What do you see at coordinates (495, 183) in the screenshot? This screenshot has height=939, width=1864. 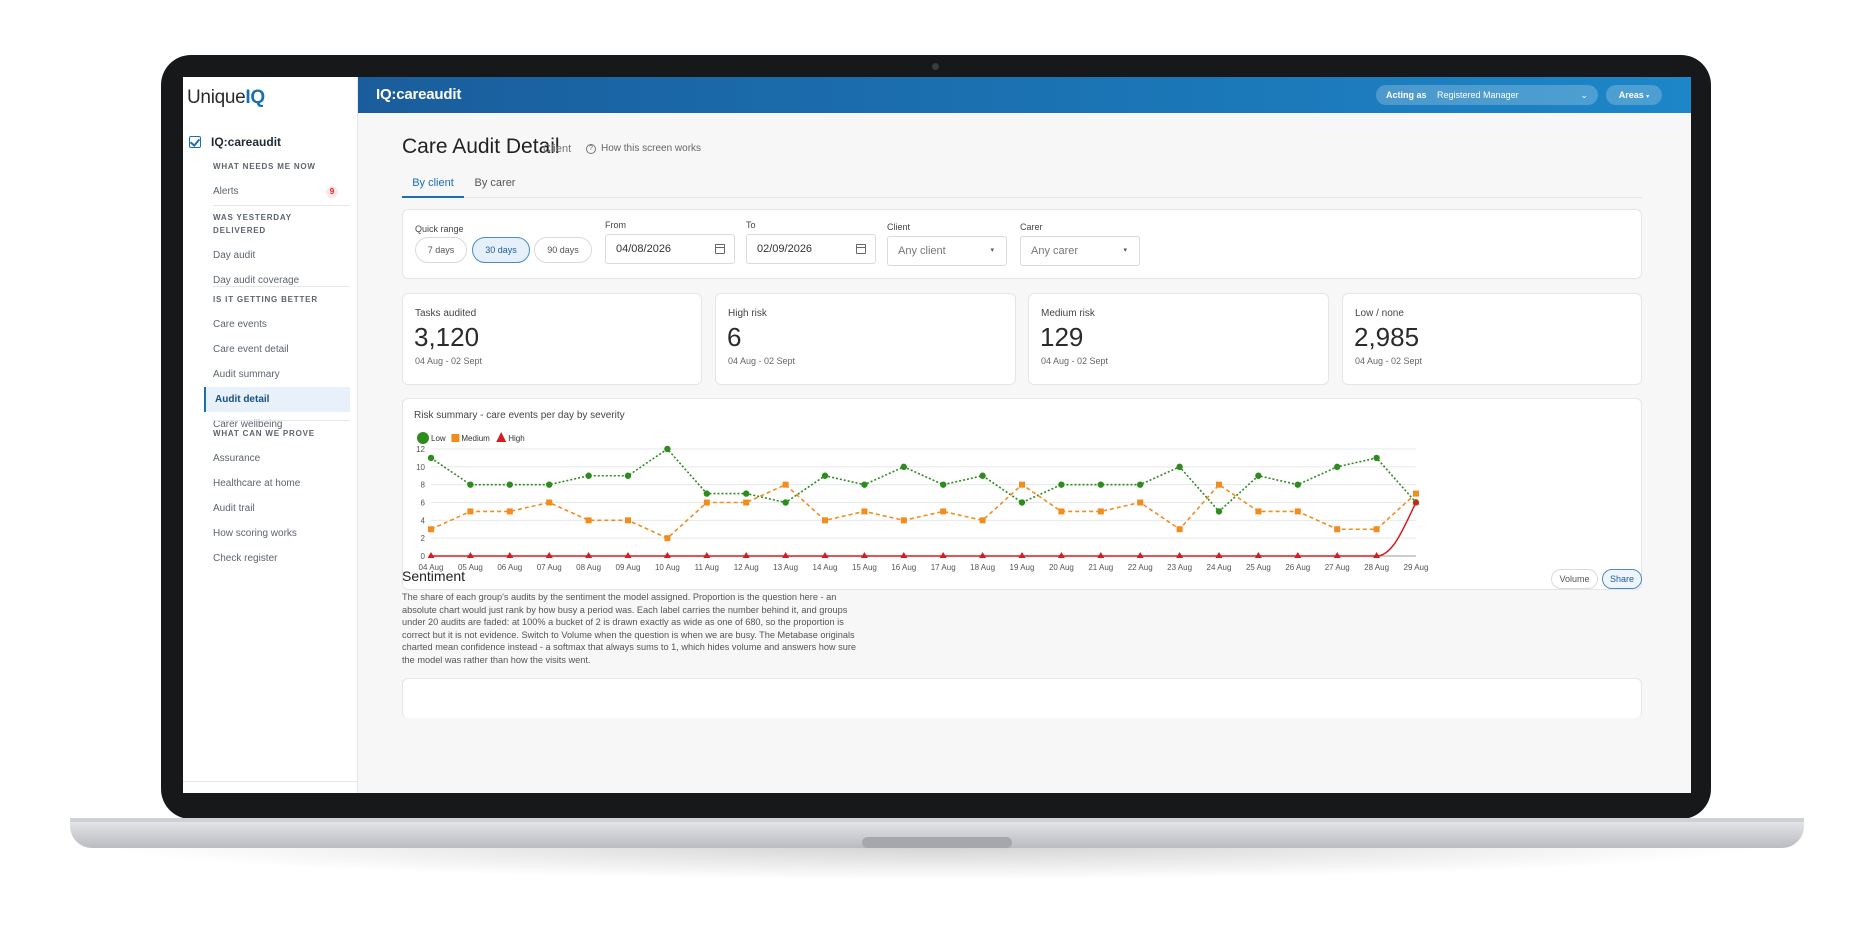 I see `tab-by-carer: By carer` at bounding box center [495, 183].